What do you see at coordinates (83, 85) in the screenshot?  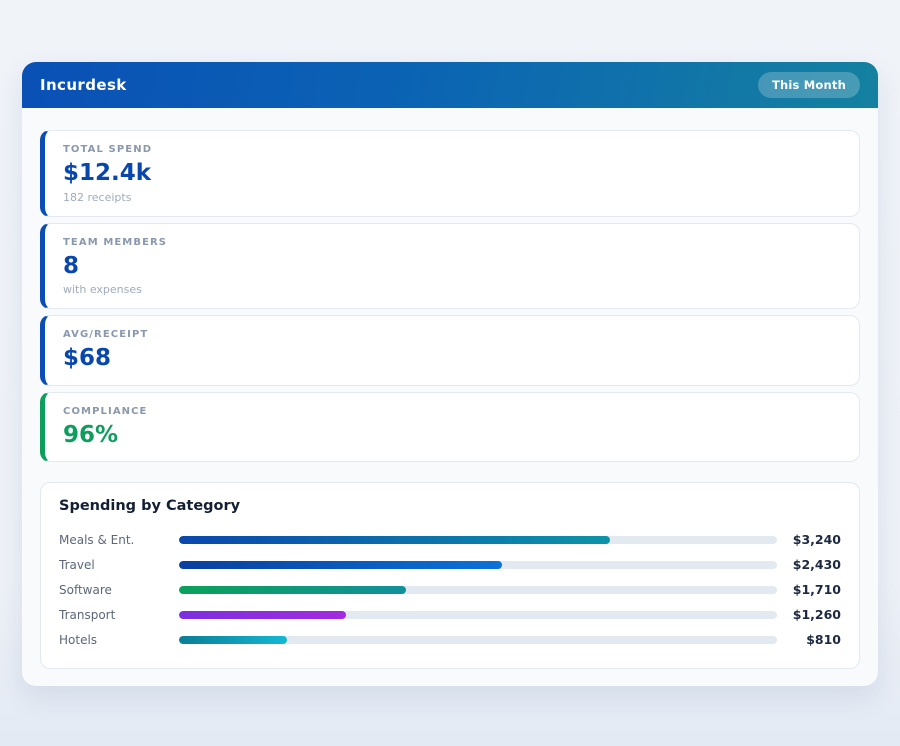 I see `app-title: Incurdesk` at bounding box center [83, 85].